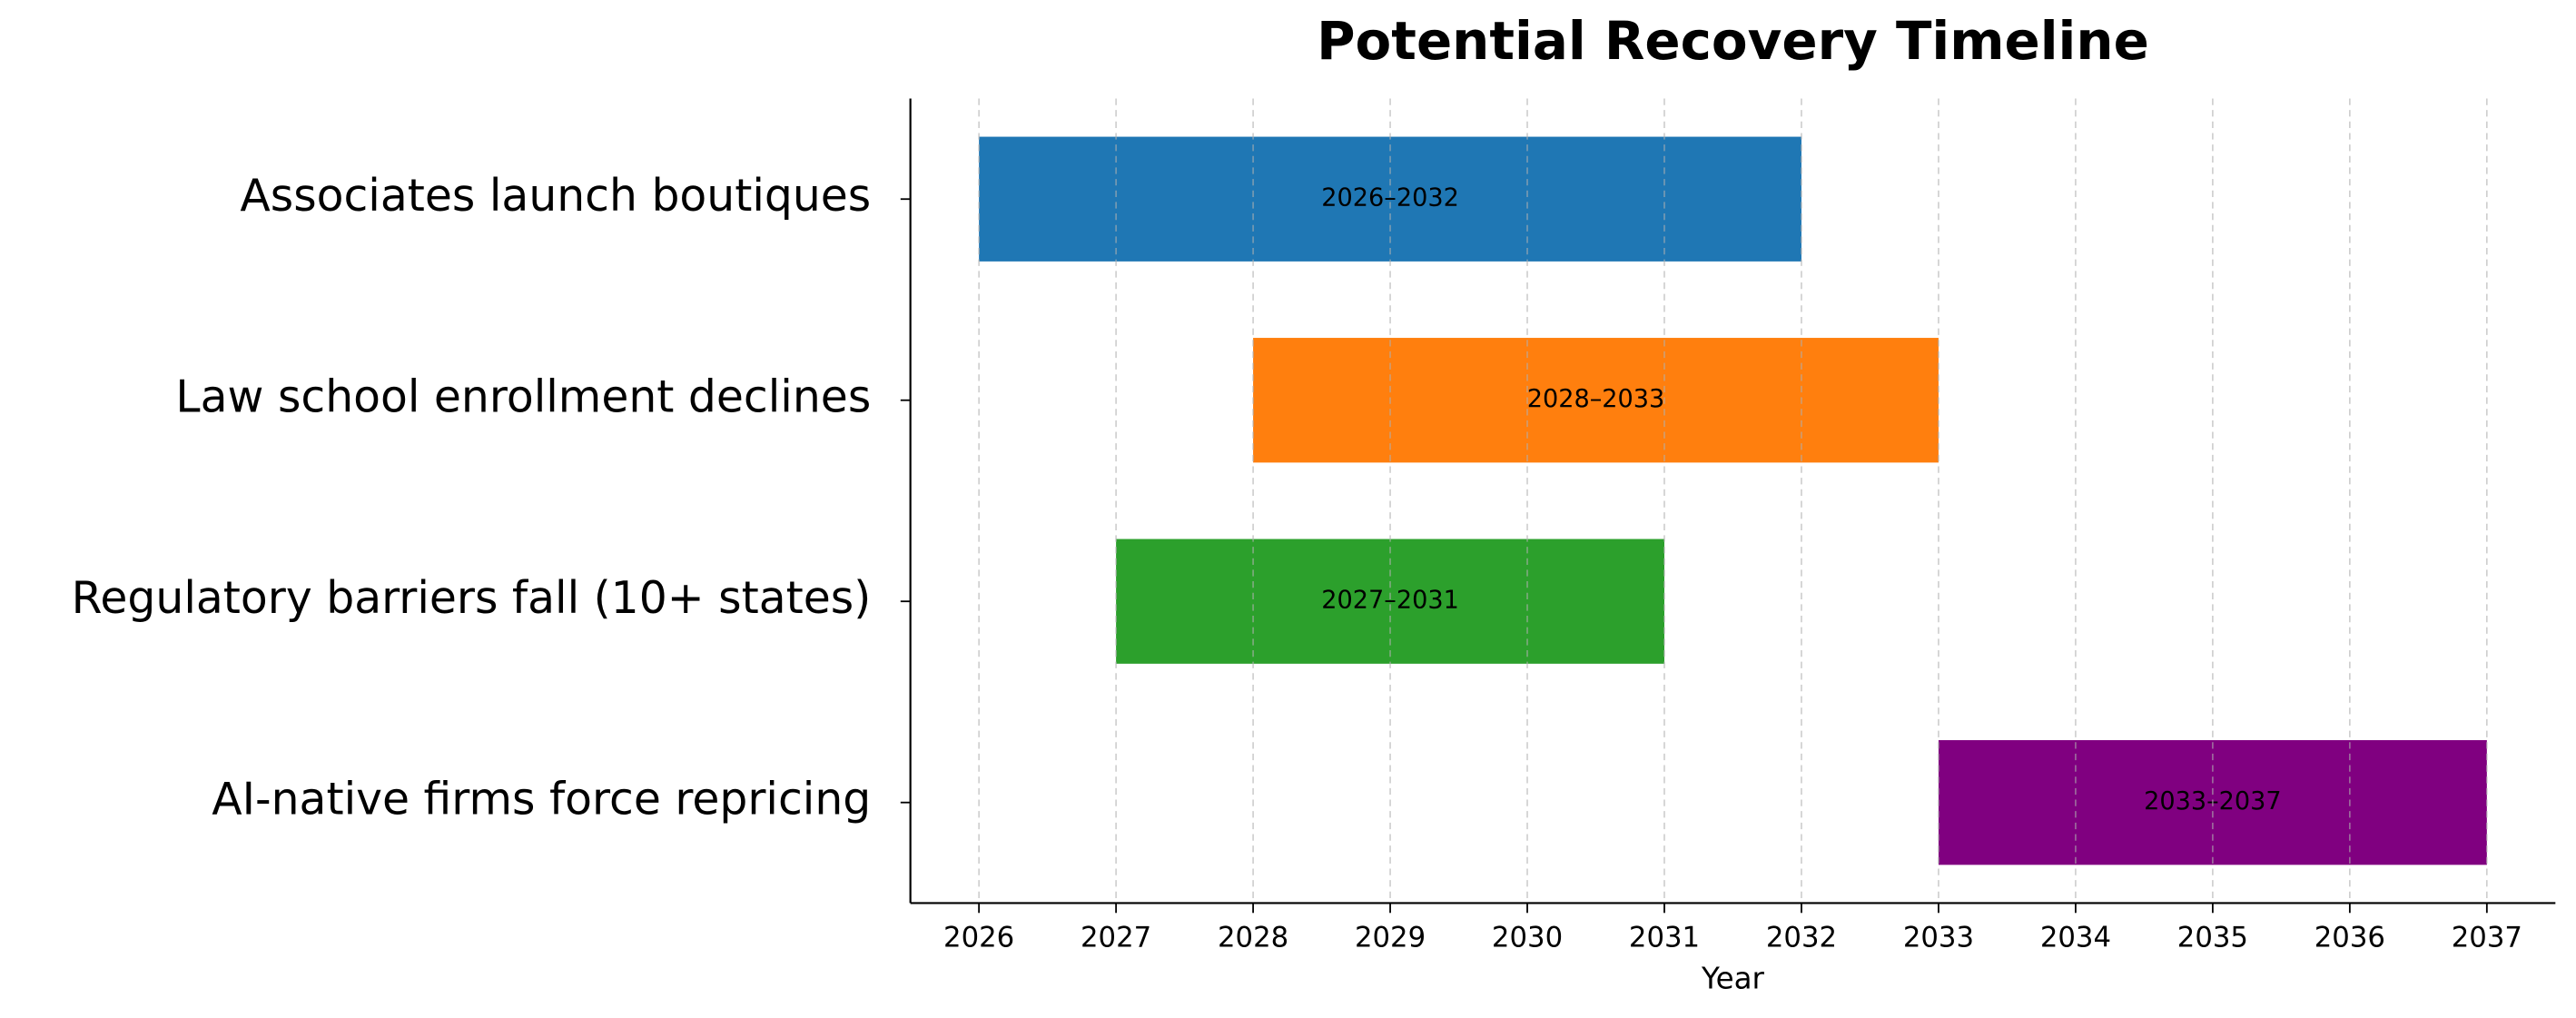 The width and height of the screenshot is (2576, 1018). What do you see at coordinates (523, 397) in the screenshot?
I see `y-tick-label: Law school enrollment declines` at bounding box center [523, 397].